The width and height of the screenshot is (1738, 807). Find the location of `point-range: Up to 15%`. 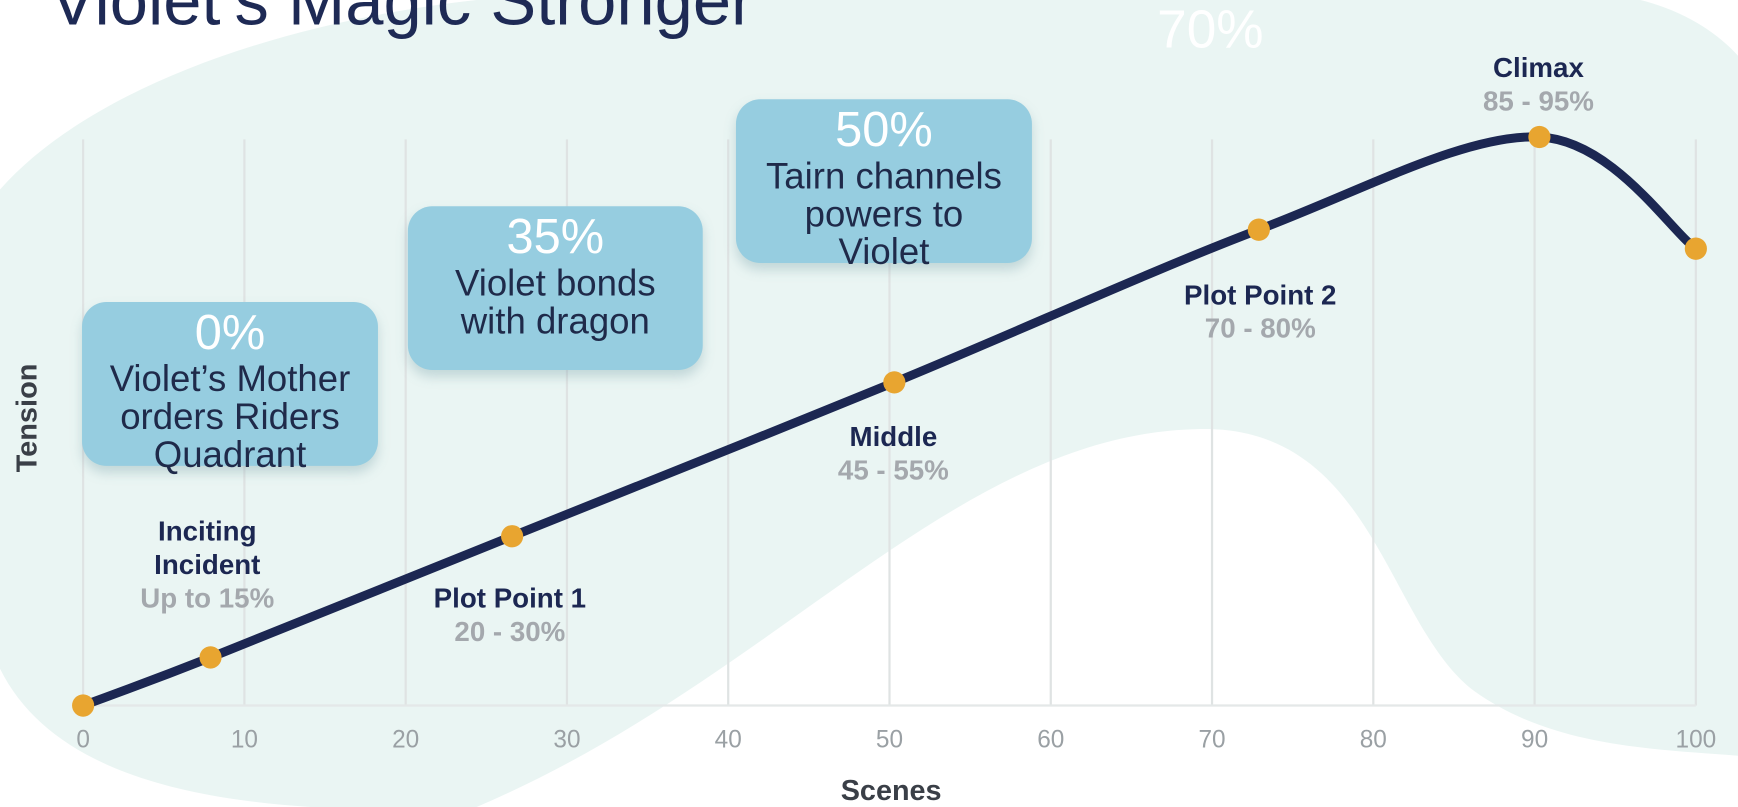

point-range: Up to 15% is located at coordinates (207, 598).